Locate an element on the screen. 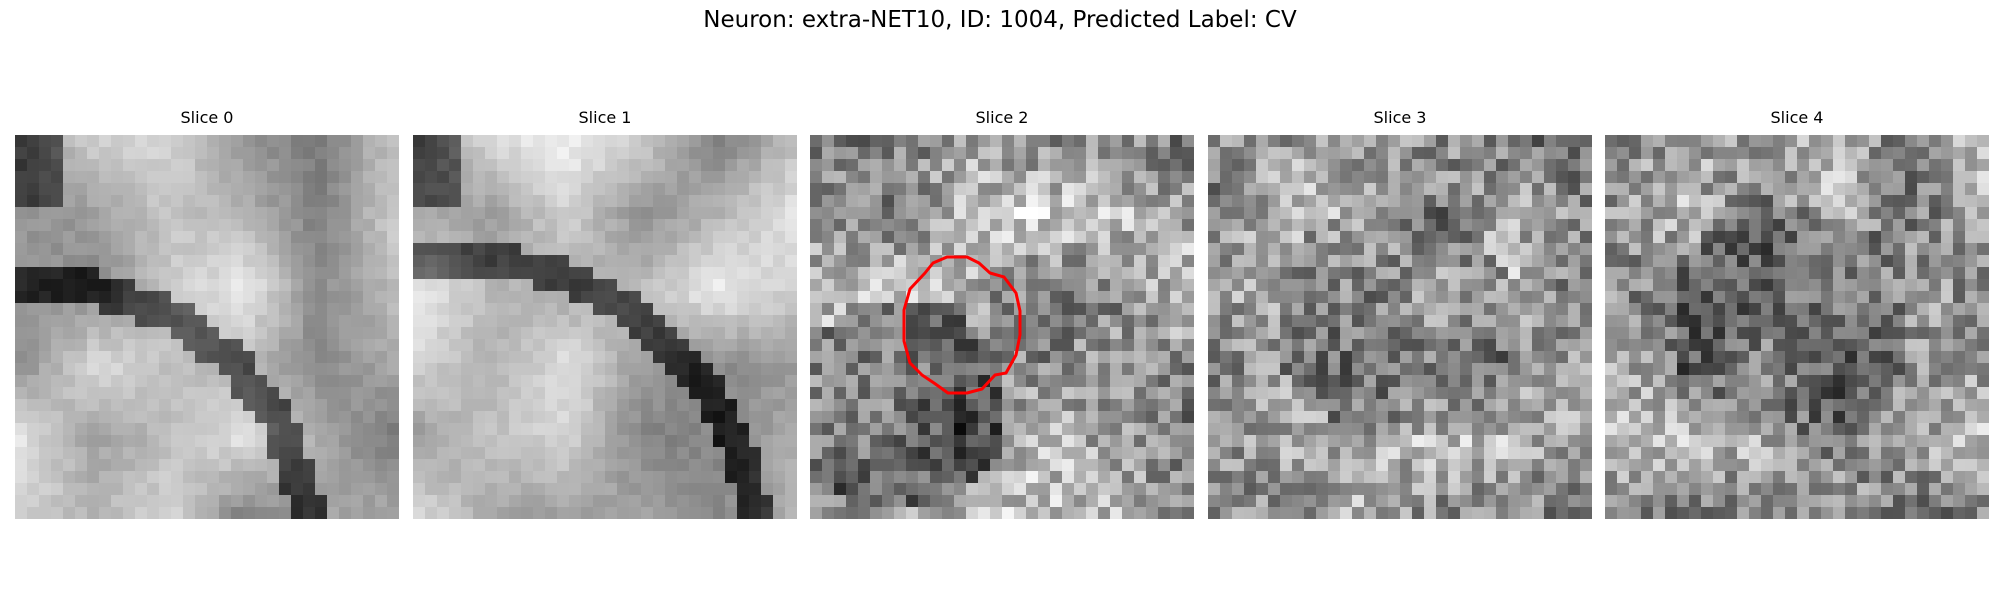  slice-title-1: Slice 1 is located at coordinates (605, 117).